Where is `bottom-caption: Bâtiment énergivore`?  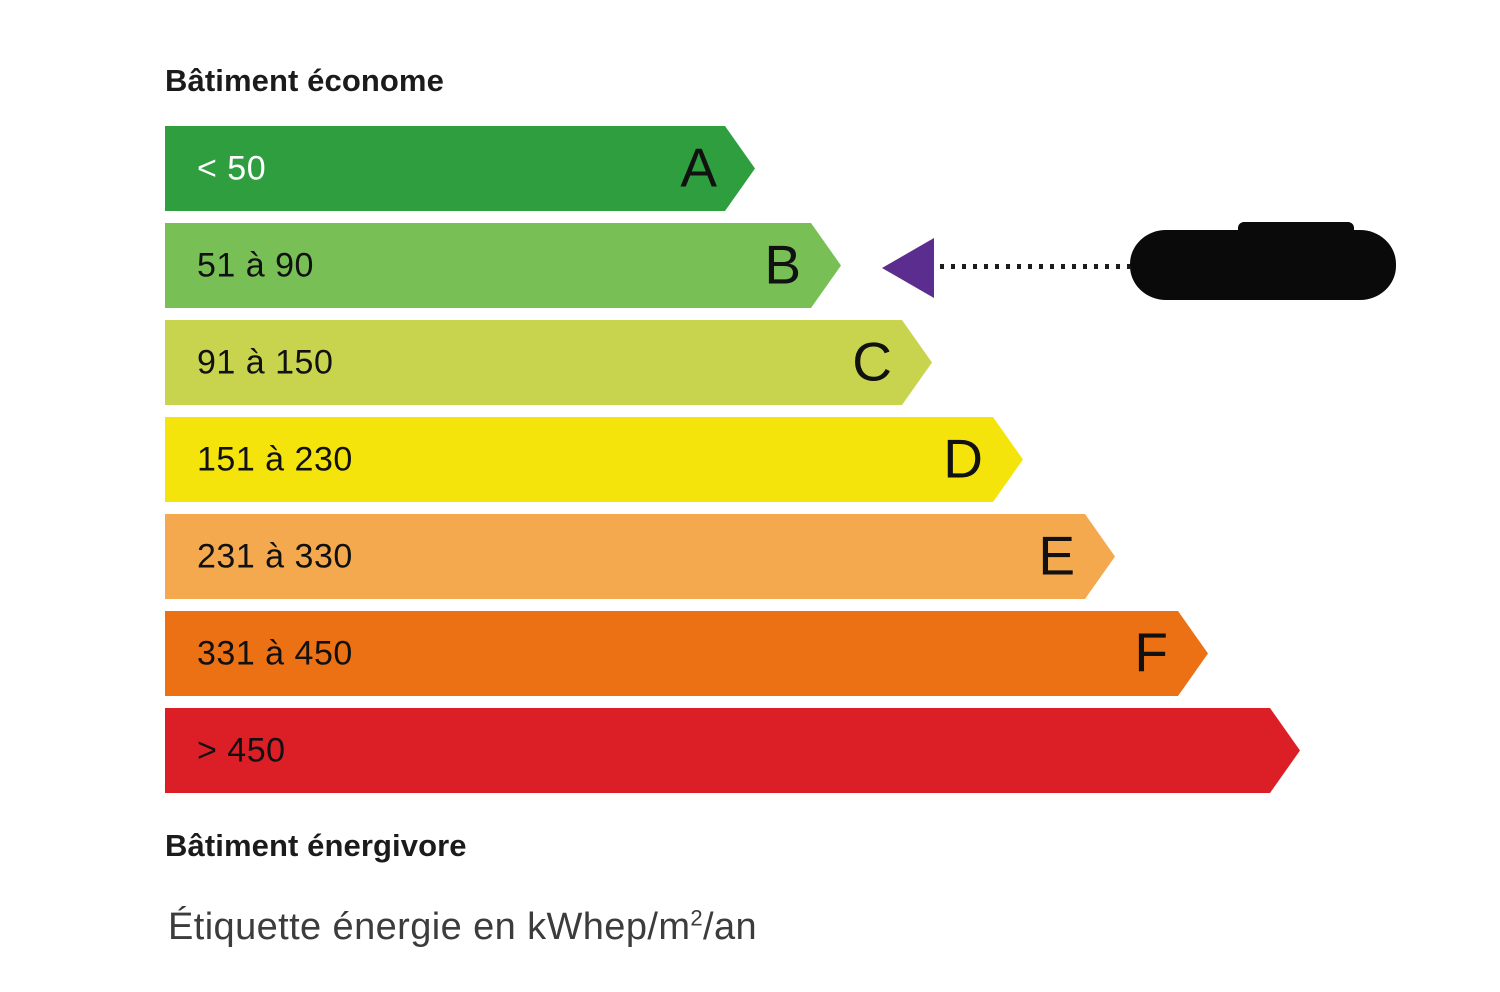 bottom-caption: Bâtiment énergivore is located at coordinates (316, 845).